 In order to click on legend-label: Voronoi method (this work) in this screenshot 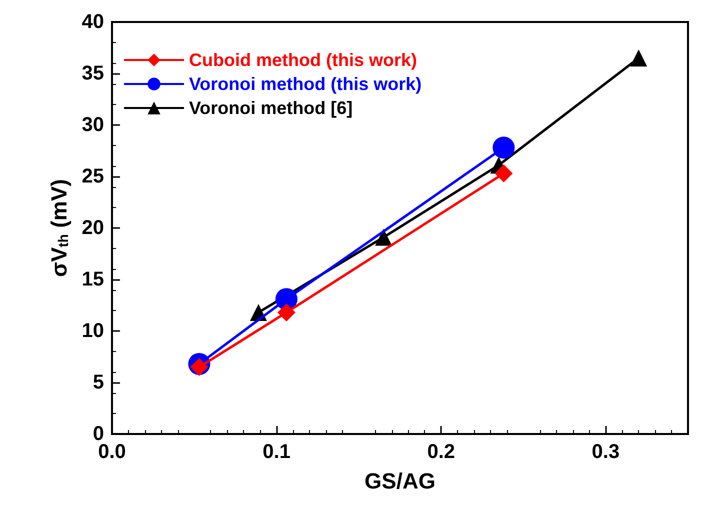, I will do `click(305, 84)`.